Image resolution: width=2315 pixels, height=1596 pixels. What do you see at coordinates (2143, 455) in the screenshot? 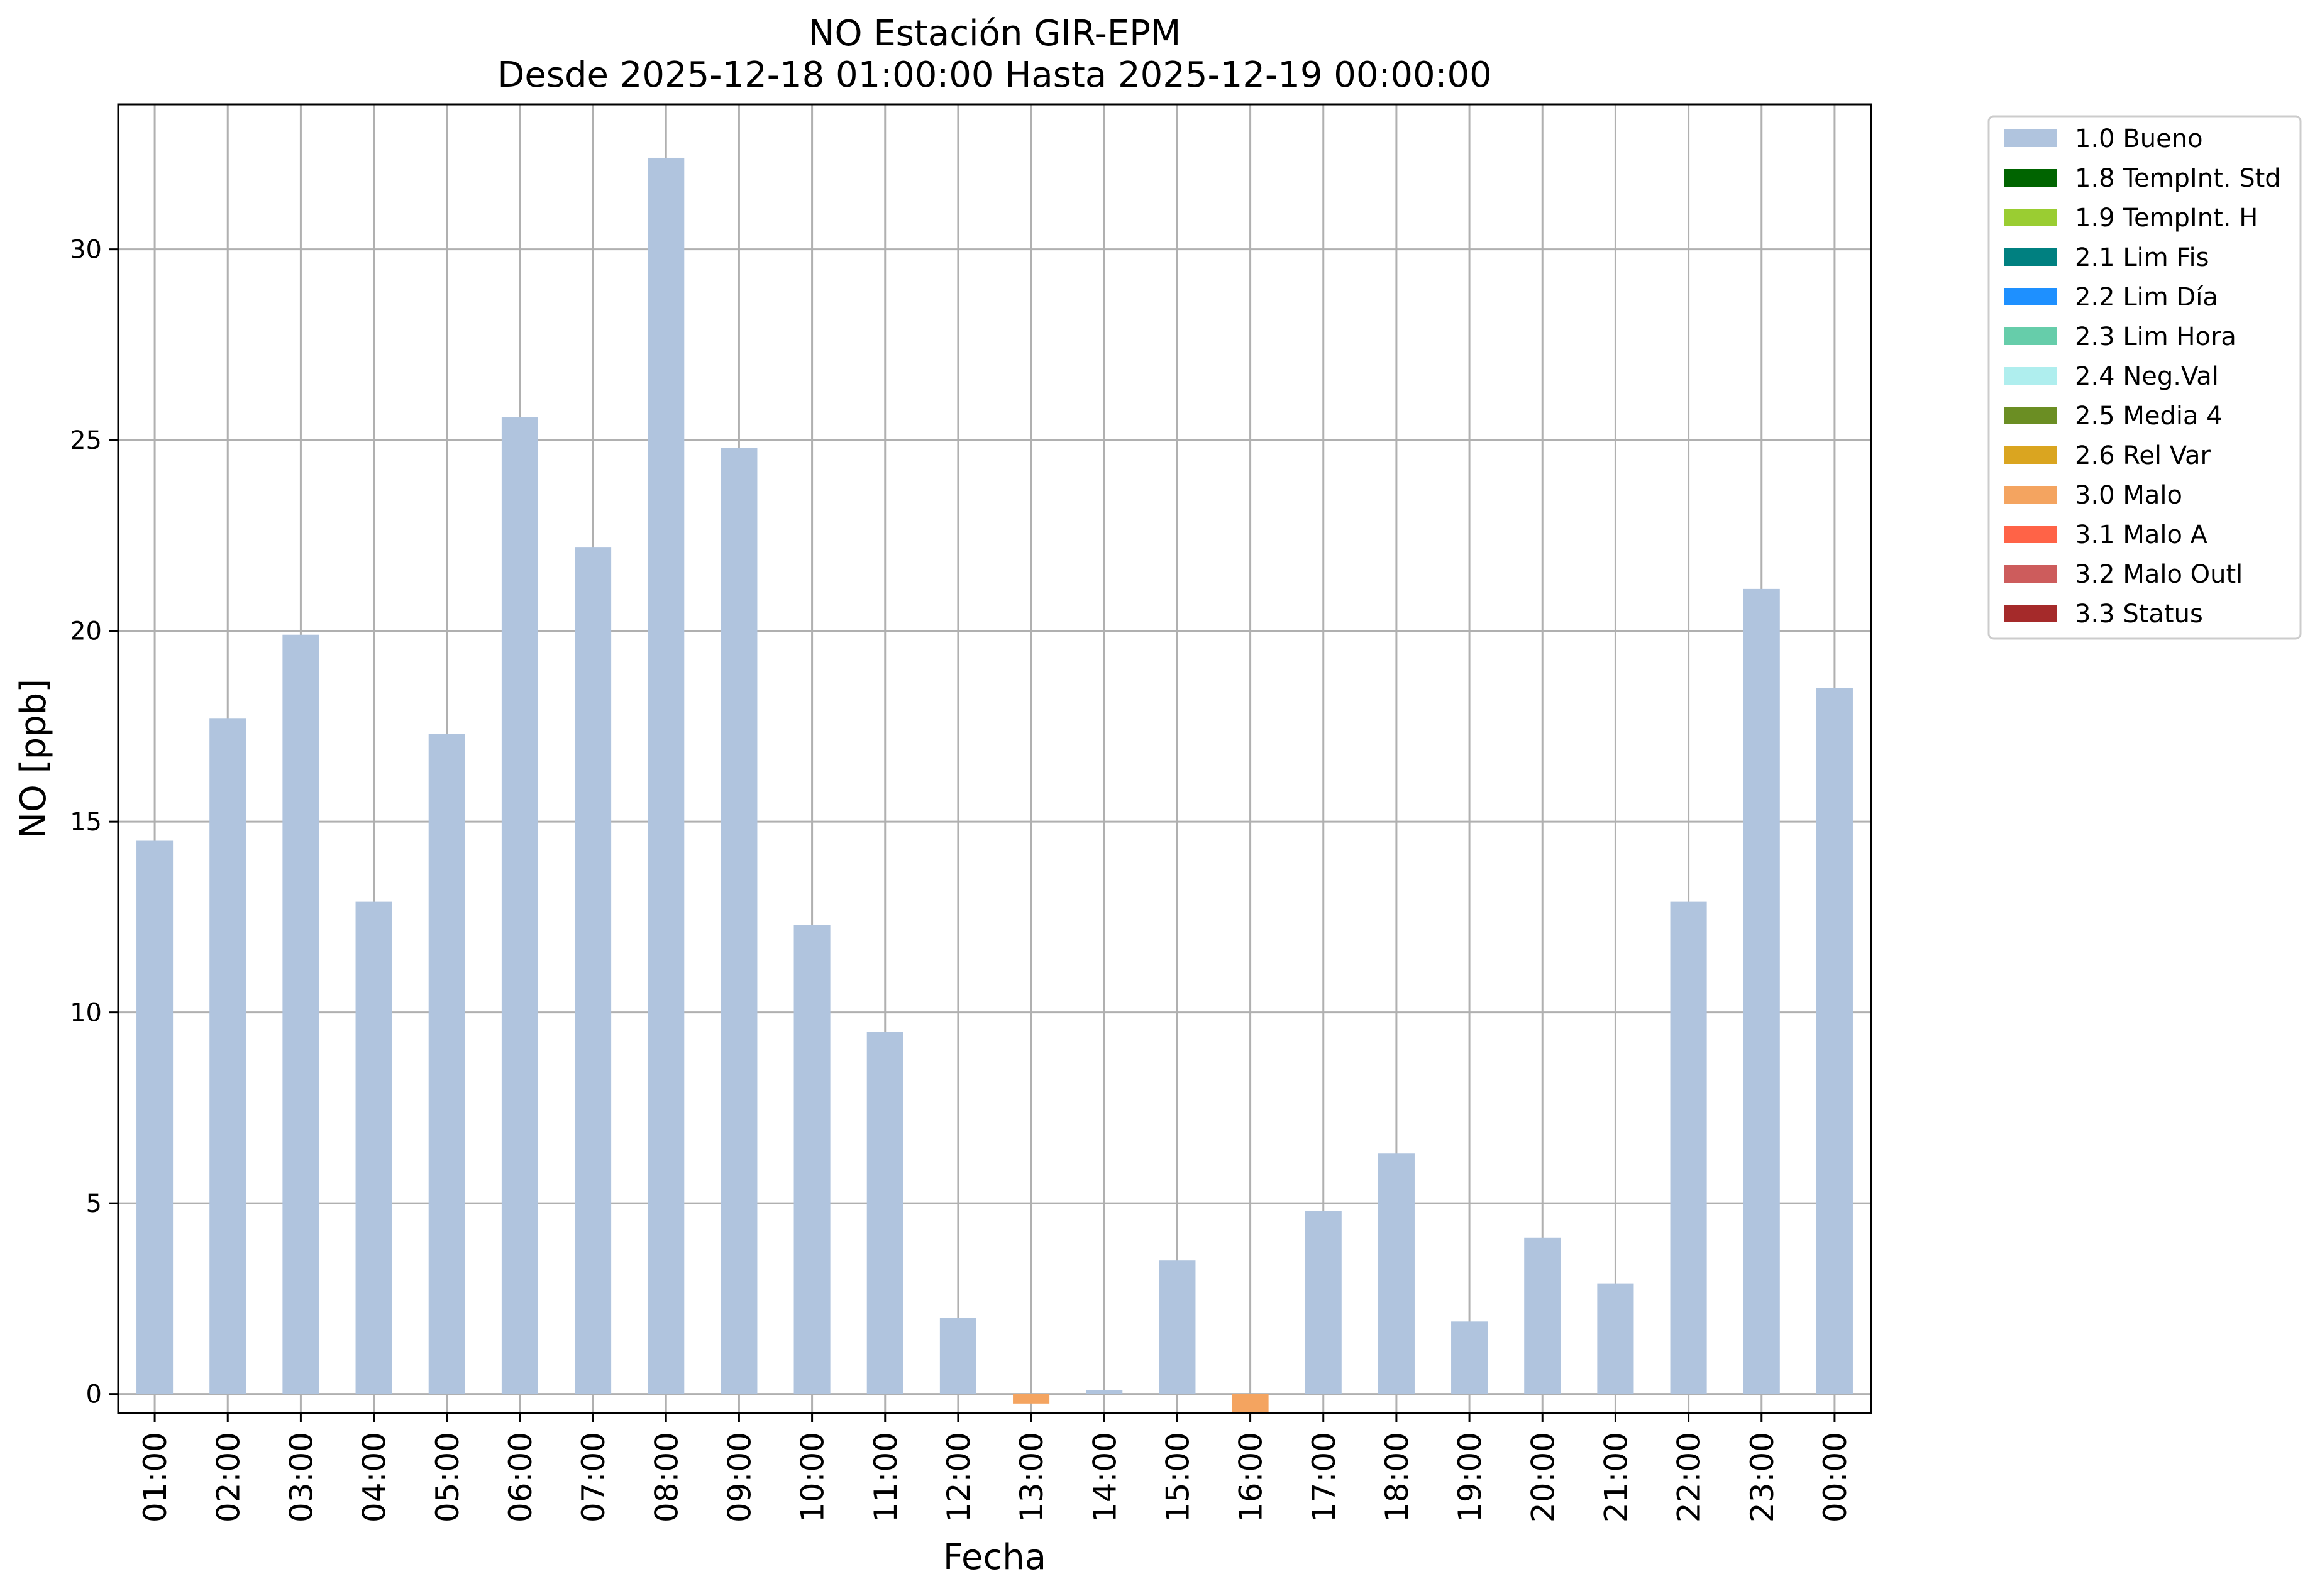
I see `legend-label: 2.6 Rel Var` at bounding box center [2143, 455].